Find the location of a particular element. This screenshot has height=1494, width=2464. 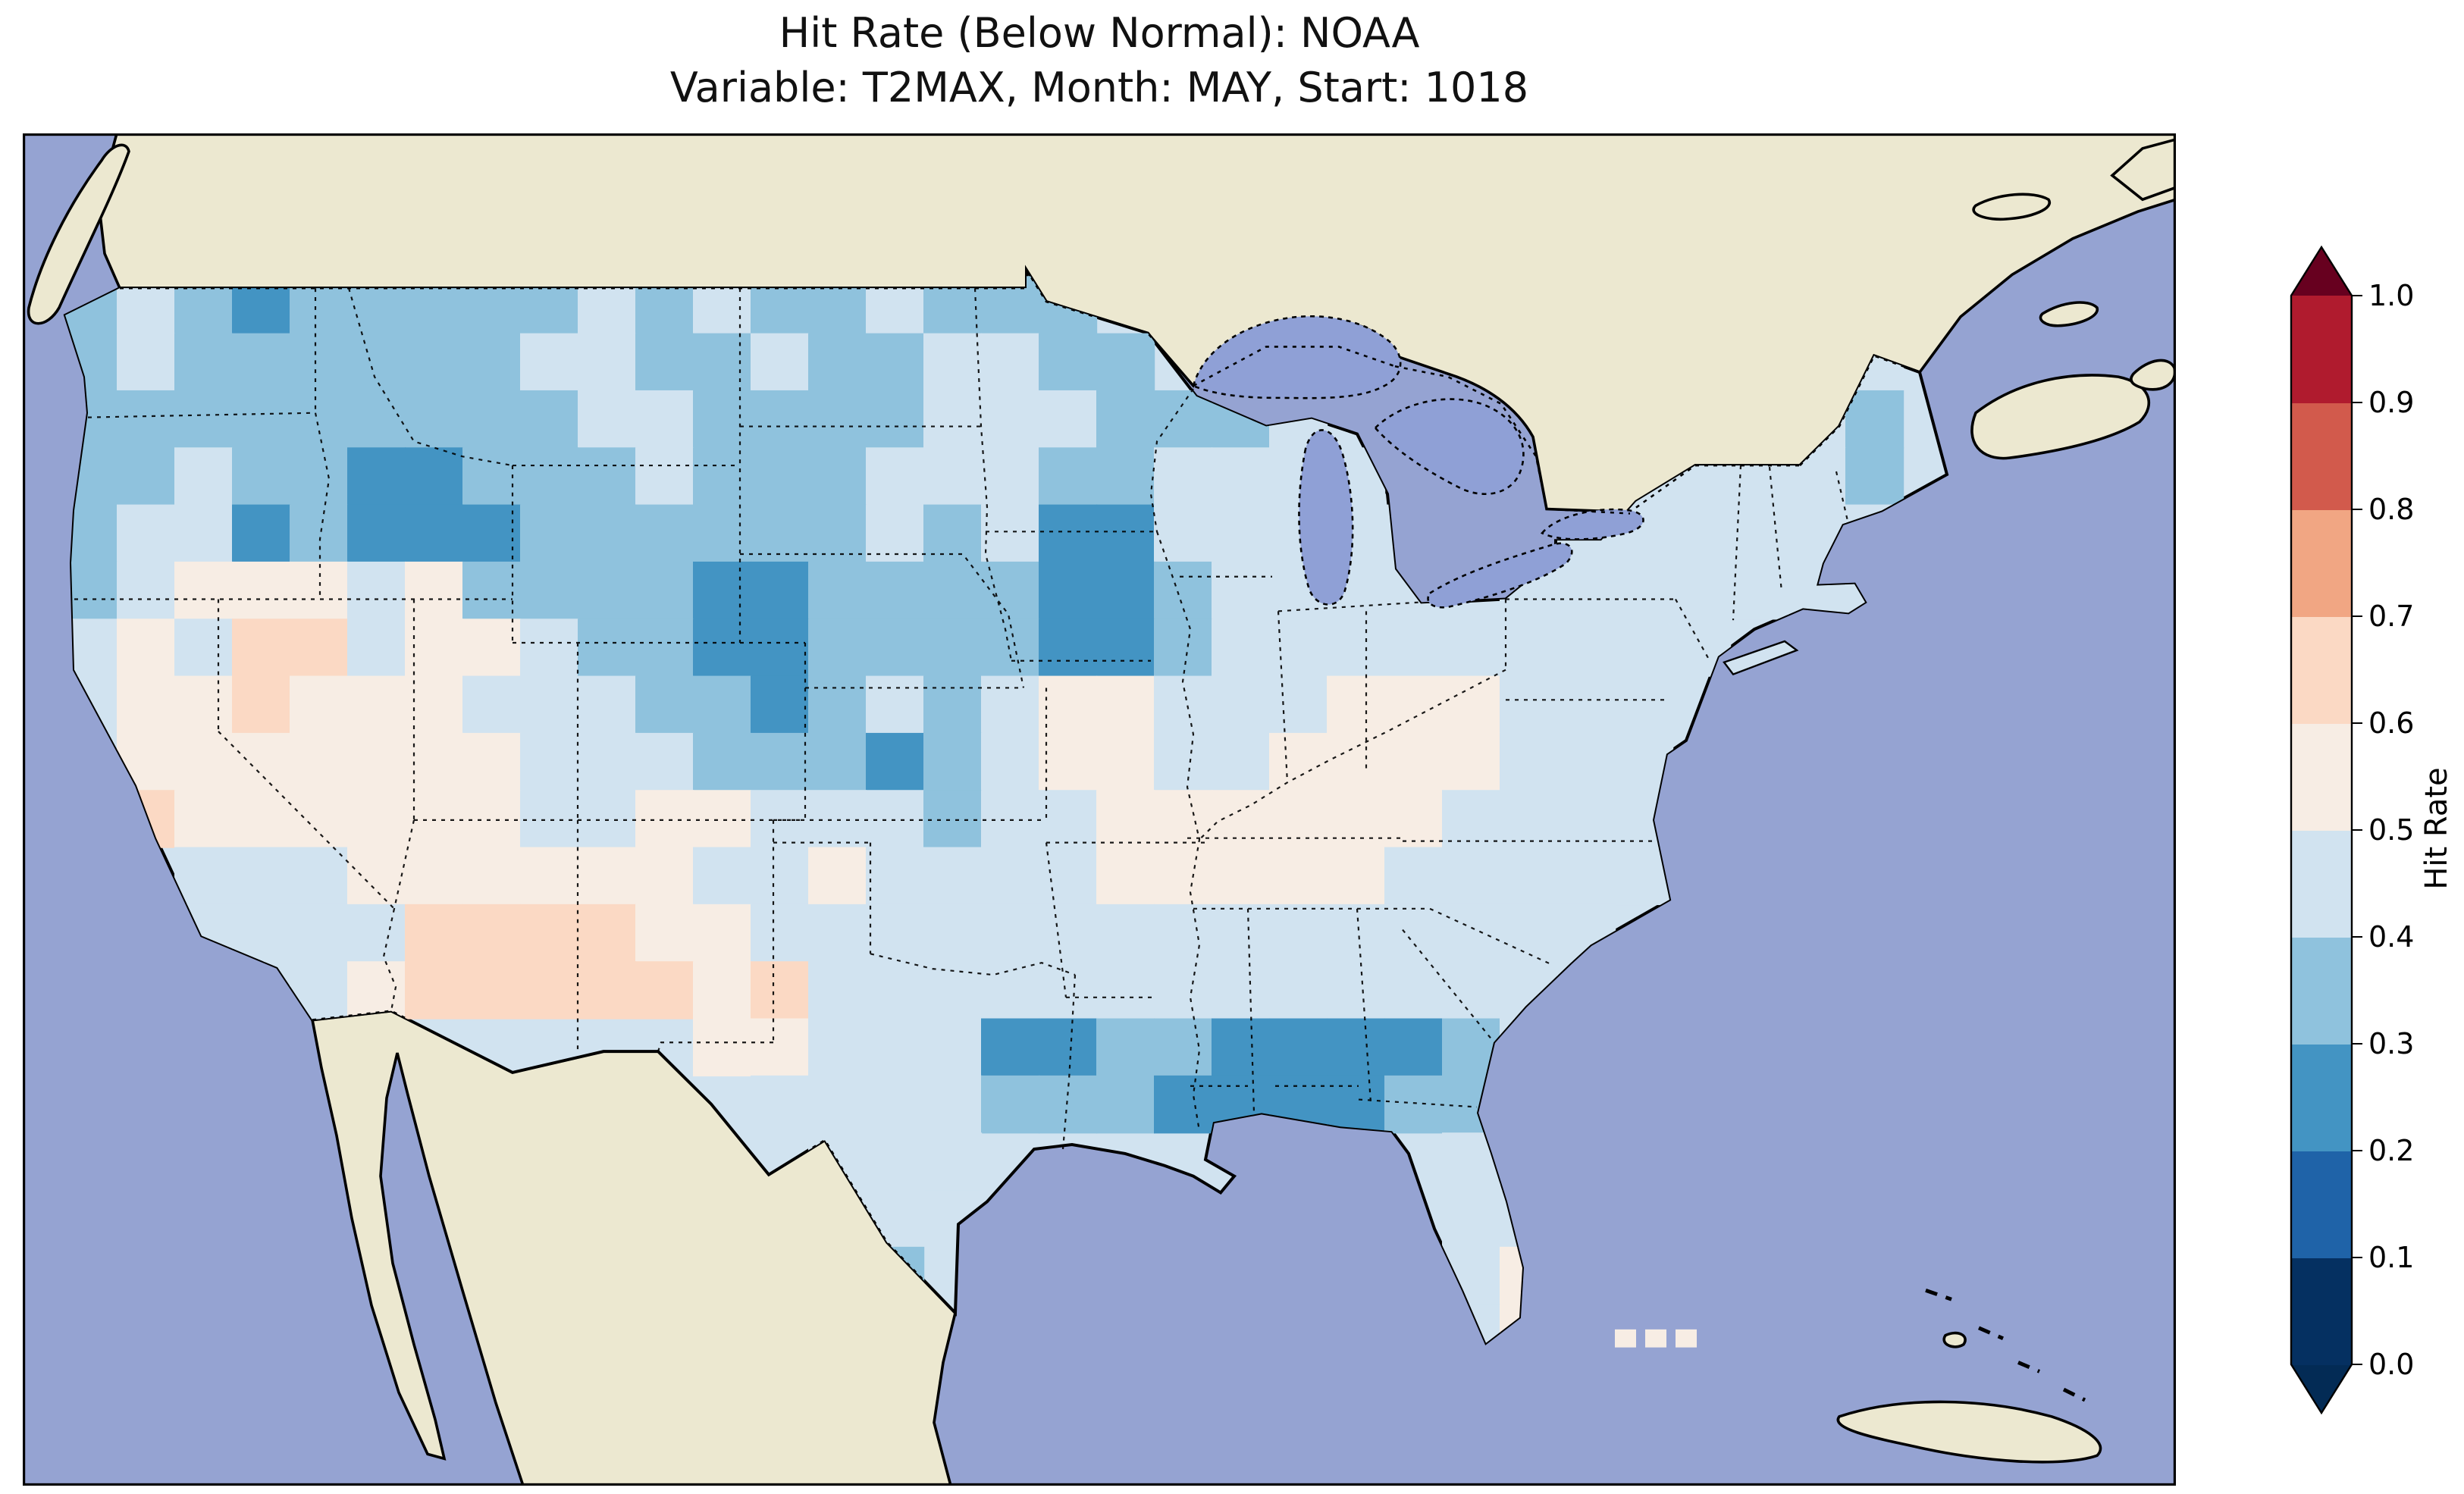

colorbar-tick-0.0: 0.0 is located at coordinates (2391, 1364).